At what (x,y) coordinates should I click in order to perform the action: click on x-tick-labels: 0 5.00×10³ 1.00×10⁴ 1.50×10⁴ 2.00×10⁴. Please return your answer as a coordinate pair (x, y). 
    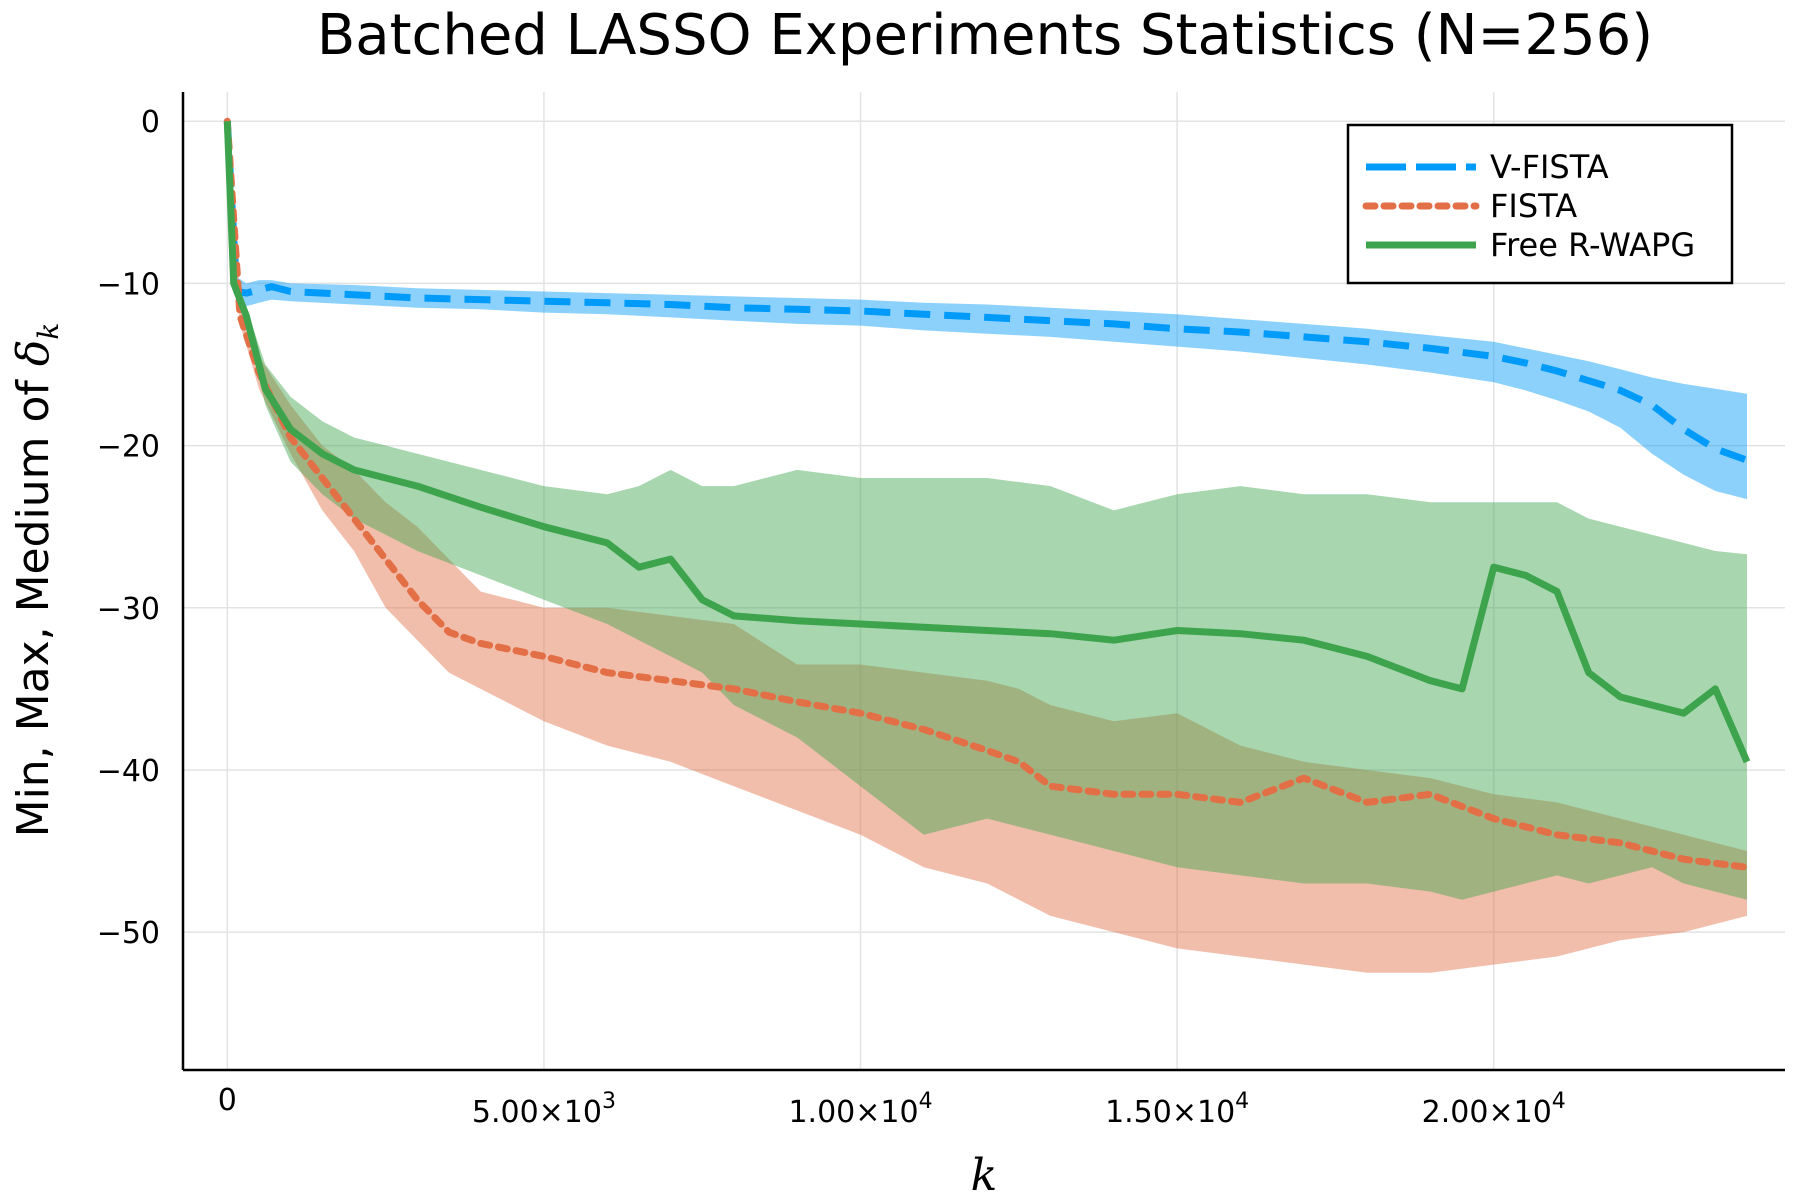
    Looking at the image, I should click on (892, 1106).